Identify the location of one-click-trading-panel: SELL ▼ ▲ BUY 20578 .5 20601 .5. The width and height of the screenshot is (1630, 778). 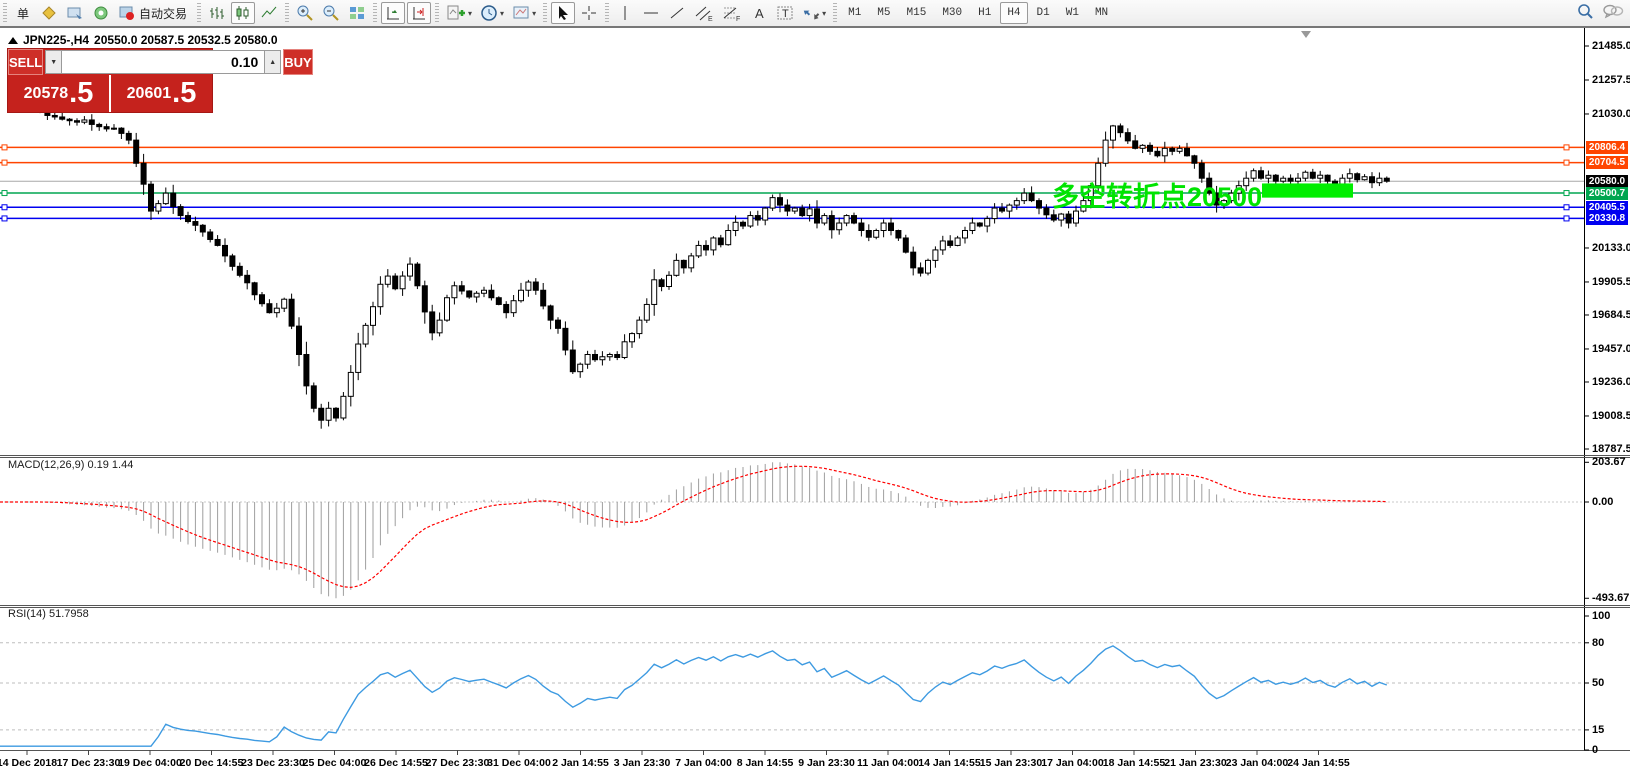
(160, 80).